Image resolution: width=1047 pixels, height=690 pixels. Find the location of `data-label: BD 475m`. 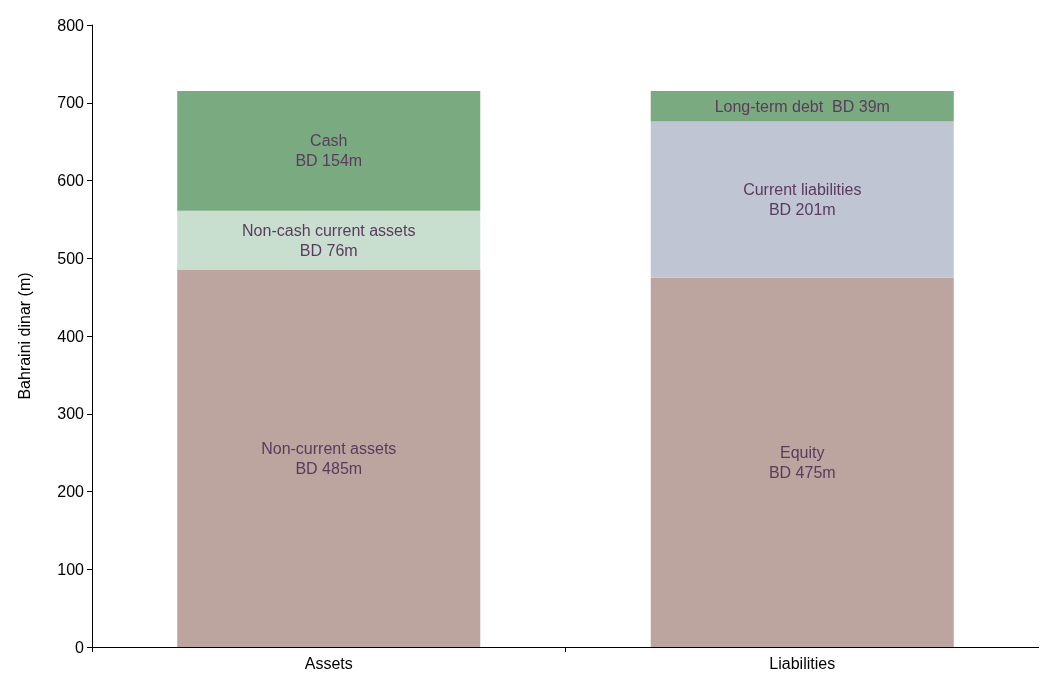

data-label: BD 475m is located at coordinates (802, 472).